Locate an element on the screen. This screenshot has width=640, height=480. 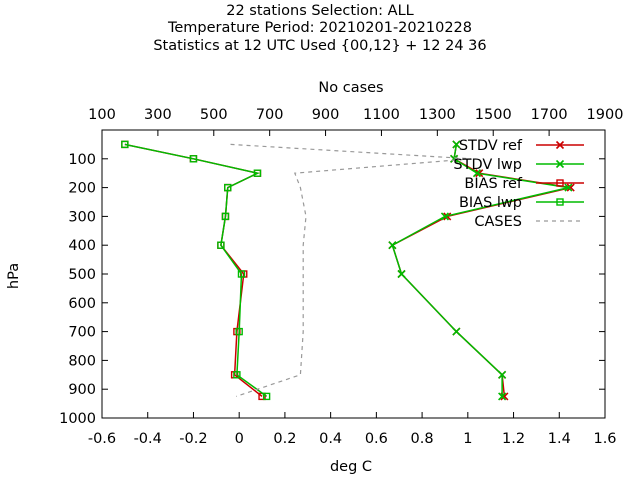
x-tick-label: -0.2 is located at coordinates (193, 439).